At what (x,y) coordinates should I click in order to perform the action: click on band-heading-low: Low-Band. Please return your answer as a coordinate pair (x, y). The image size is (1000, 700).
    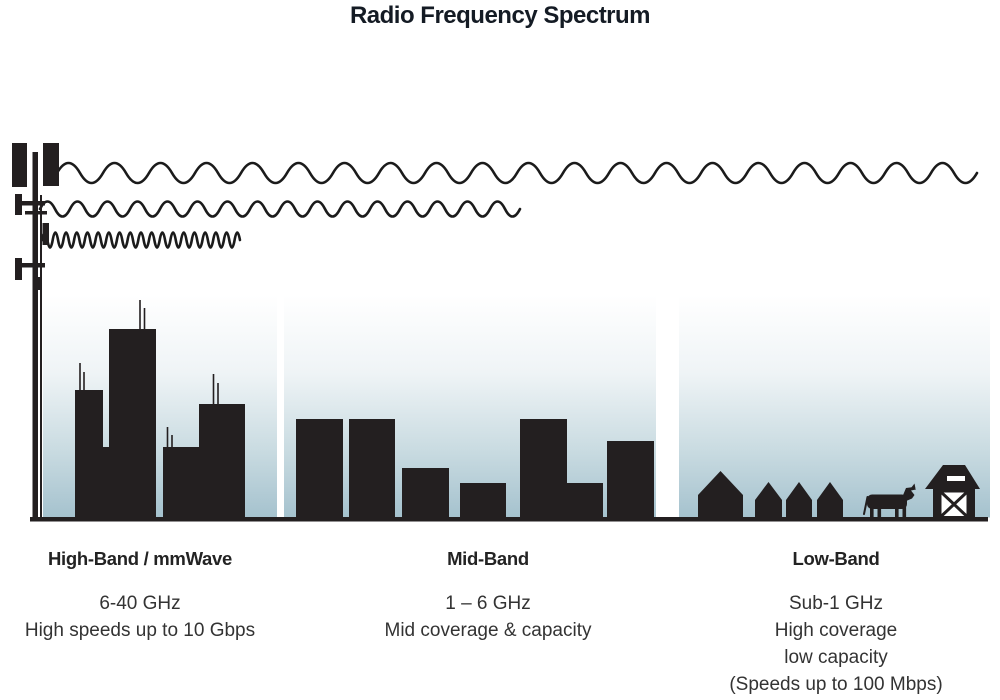
    Looking at the image, I should click on (836, 558).